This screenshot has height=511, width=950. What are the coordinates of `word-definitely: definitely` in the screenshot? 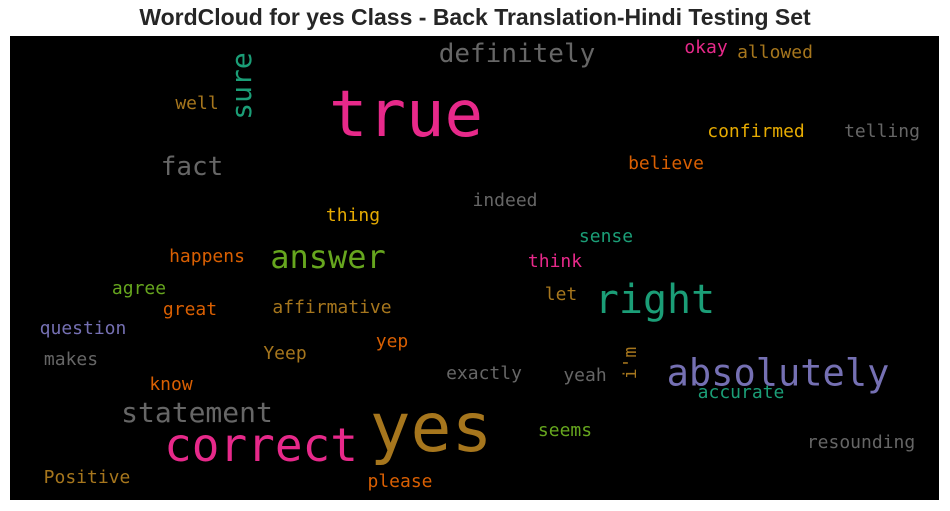 It's located at (517, 54).